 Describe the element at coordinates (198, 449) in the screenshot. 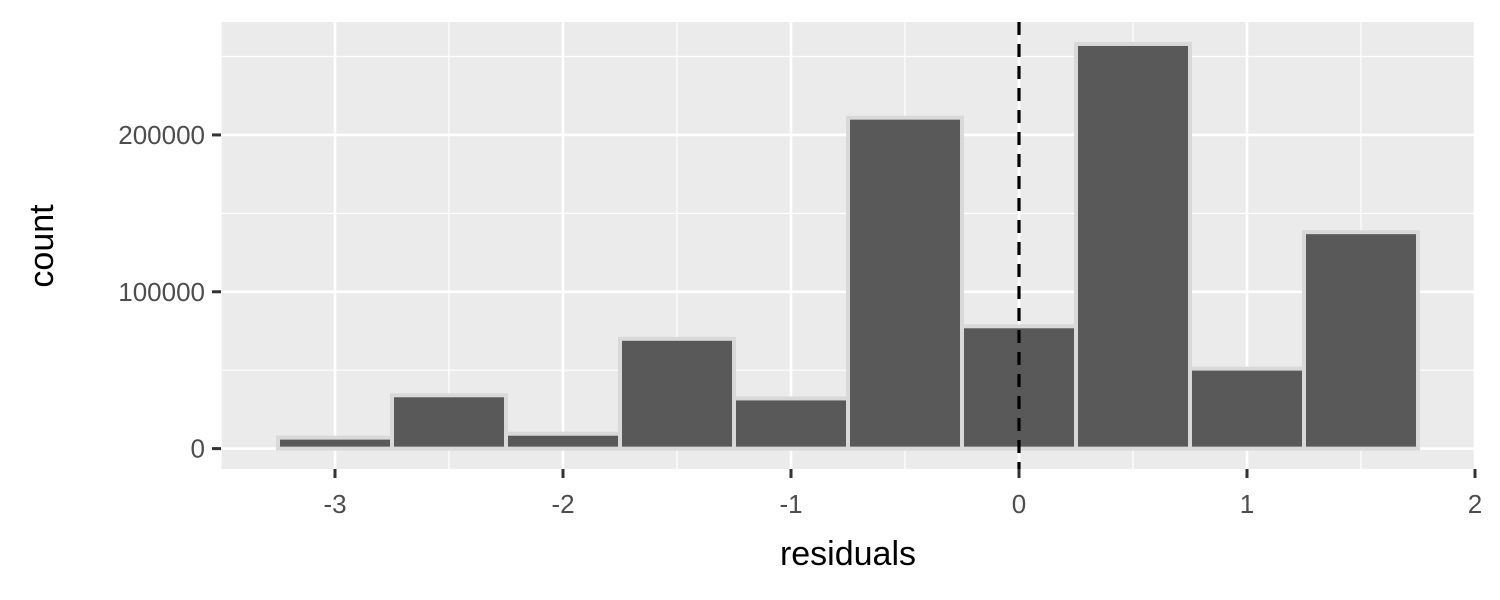

I see `y-tick-label: 0` at that location.